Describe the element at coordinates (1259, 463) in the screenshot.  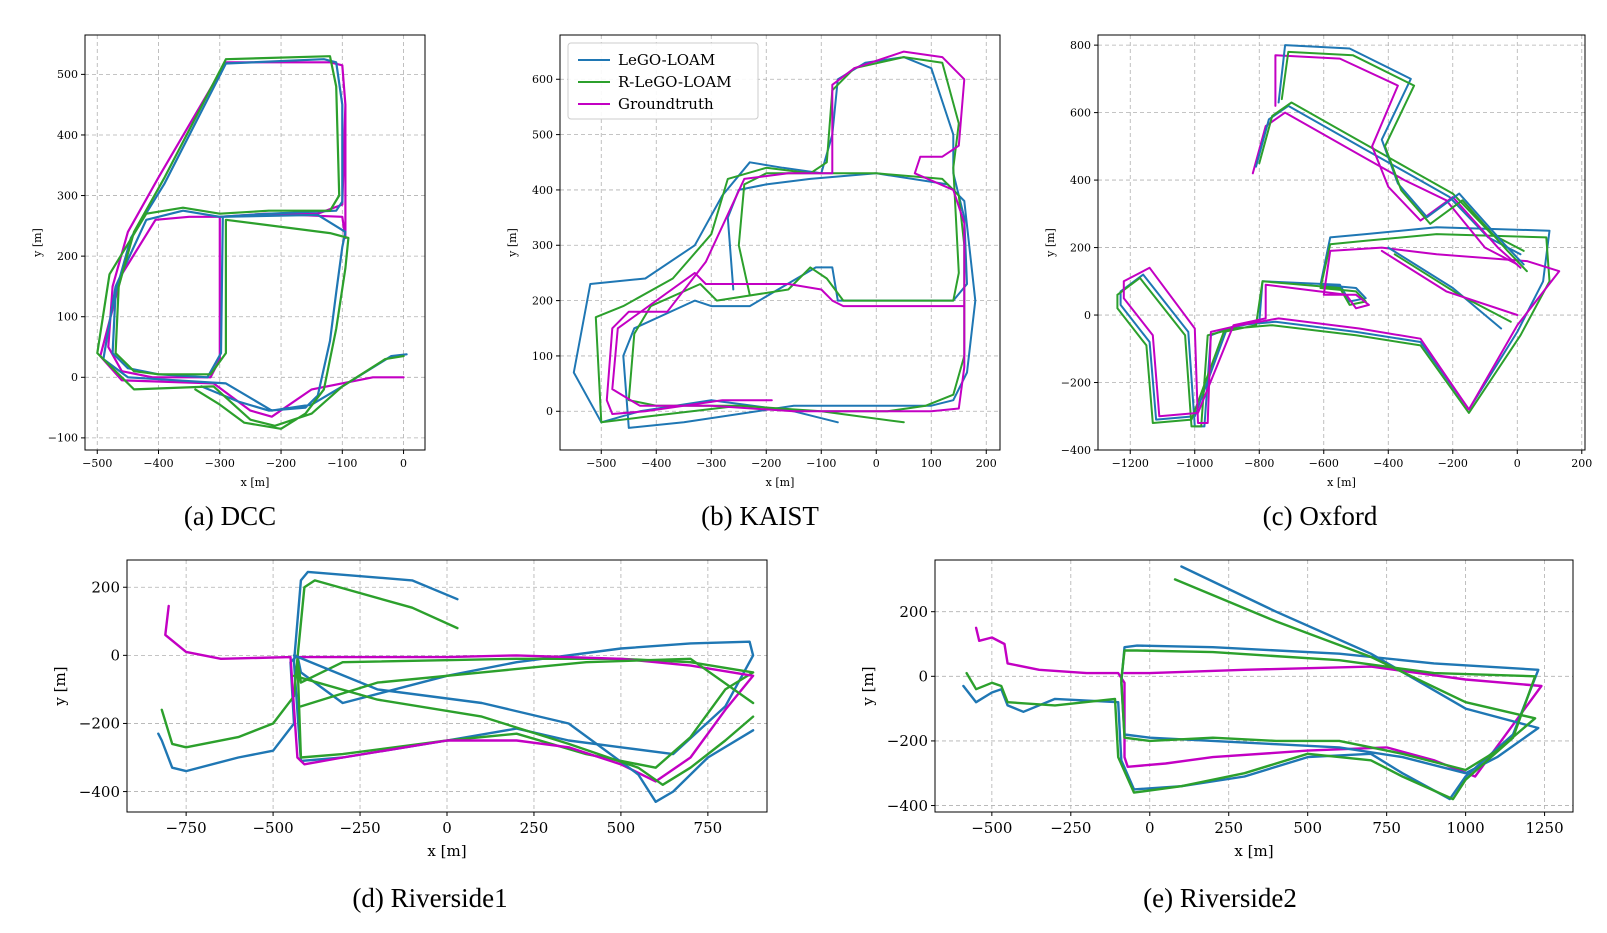
I see `x-tick-label: −800` at that location.